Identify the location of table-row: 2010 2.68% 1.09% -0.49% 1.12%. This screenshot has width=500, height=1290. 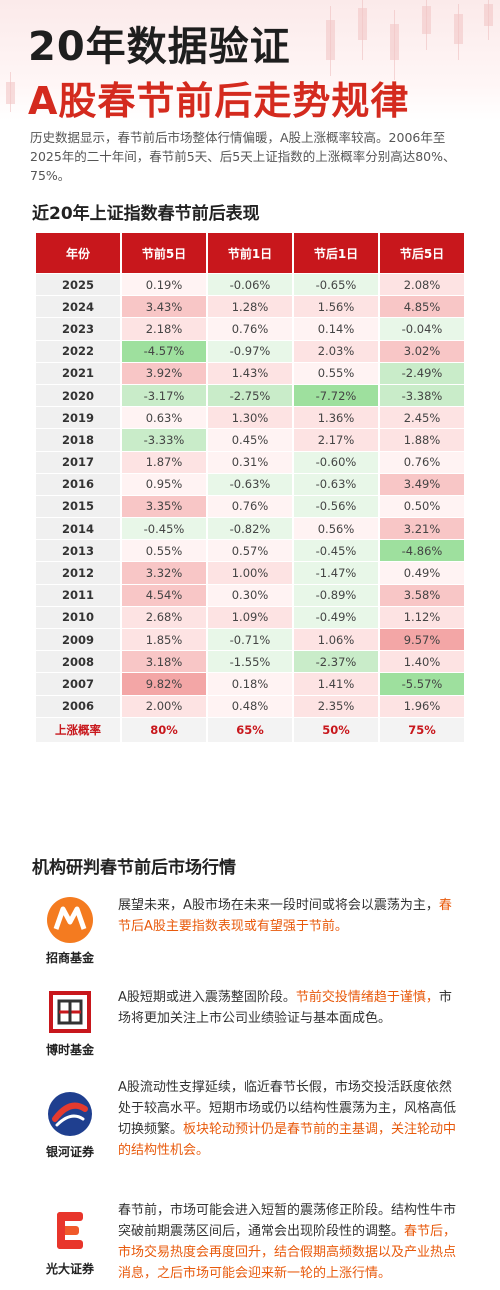
(250, 617).